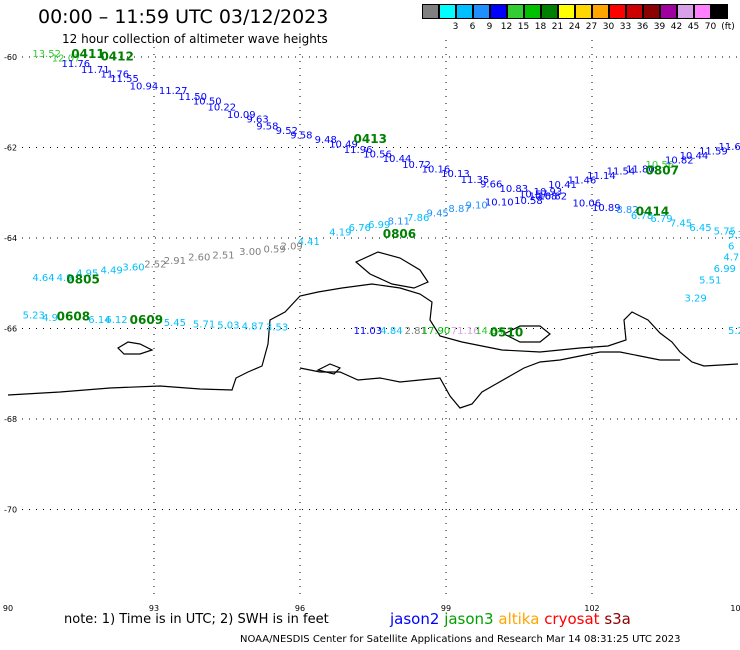  What do you see at coordinates (416, 331) in the screenshot?
I see `wave-height-label: 2.81` at bounding box center [416, 331].